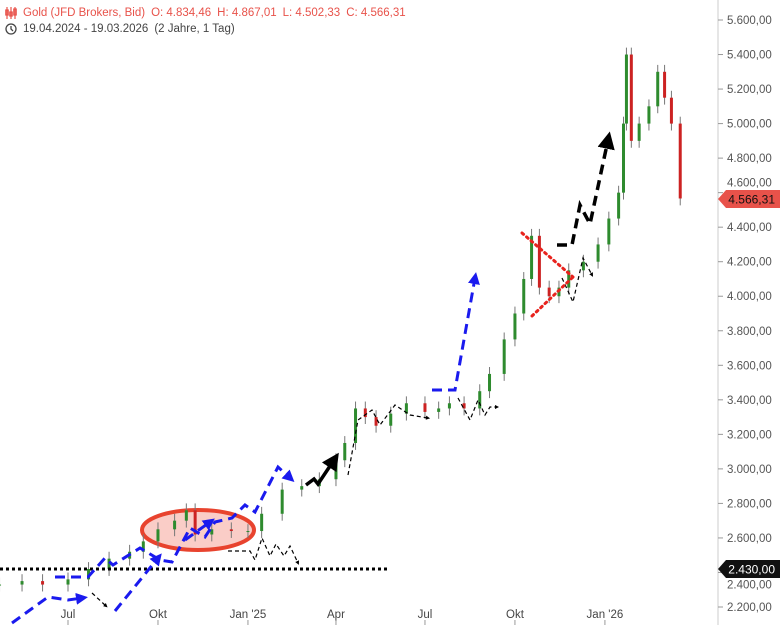  What do you see at coordinates (749, 125) in the screenshot?
I see `y-tick-label: 5.000,00` at bounding box center [749, 125].